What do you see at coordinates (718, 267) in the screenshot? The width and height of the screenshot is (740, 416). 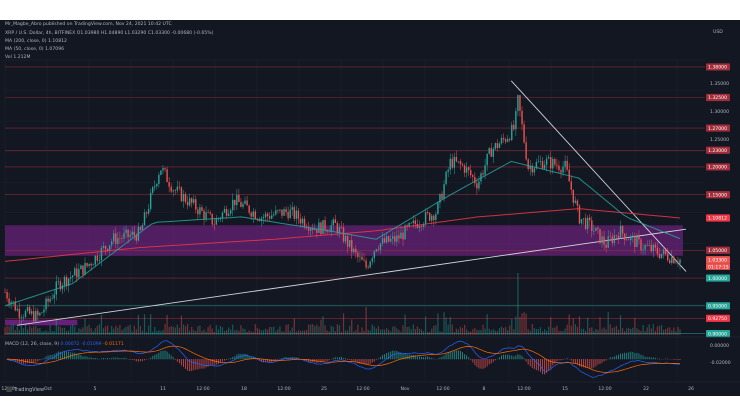 I see `countdown-label: 01:17:15` at bounding box center [718, 267].